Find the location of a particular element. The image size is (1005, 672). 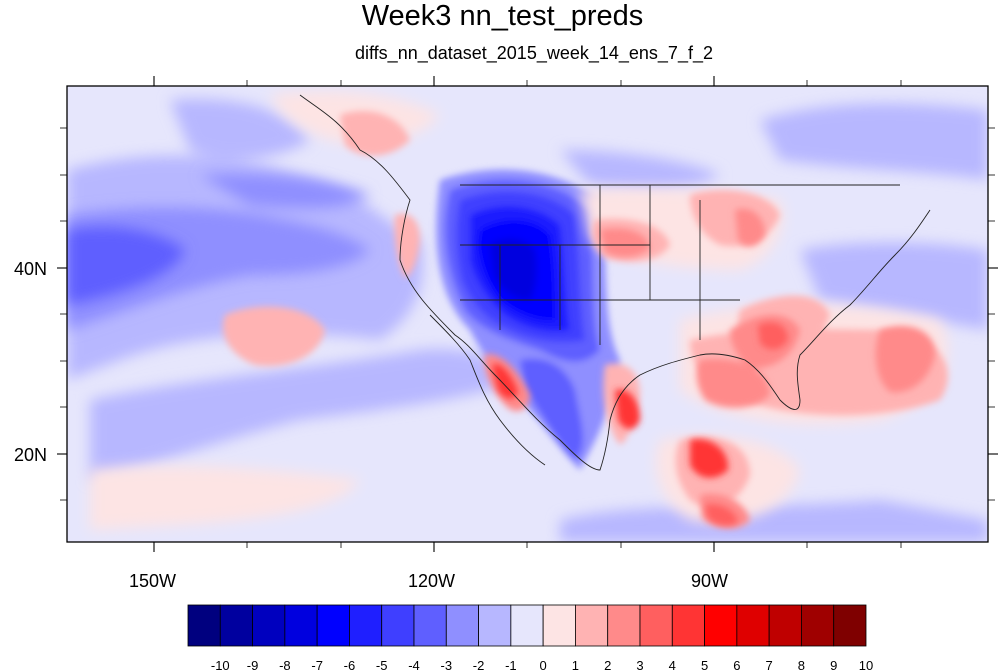

colorbar-tick-label: -7 is located at coordinates (317, 665).